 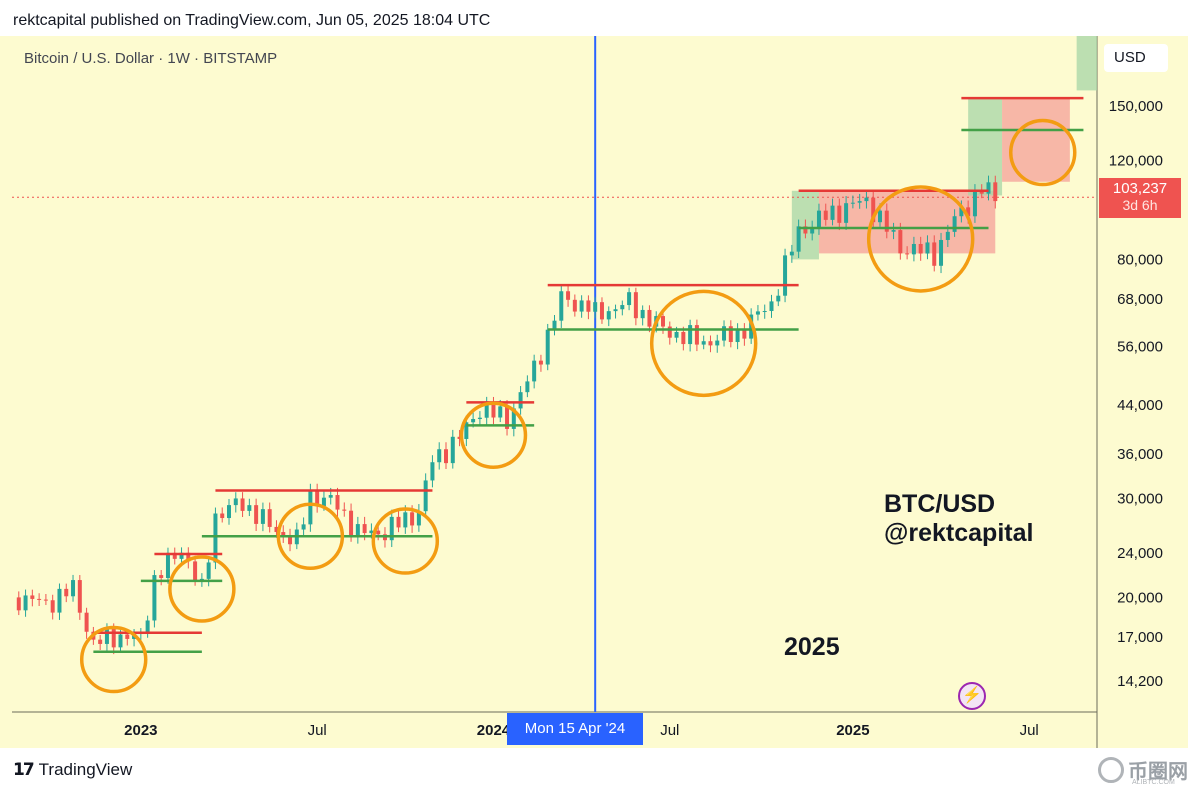 I want to click on annotation-year: 2025, so click(x=812, y=647).